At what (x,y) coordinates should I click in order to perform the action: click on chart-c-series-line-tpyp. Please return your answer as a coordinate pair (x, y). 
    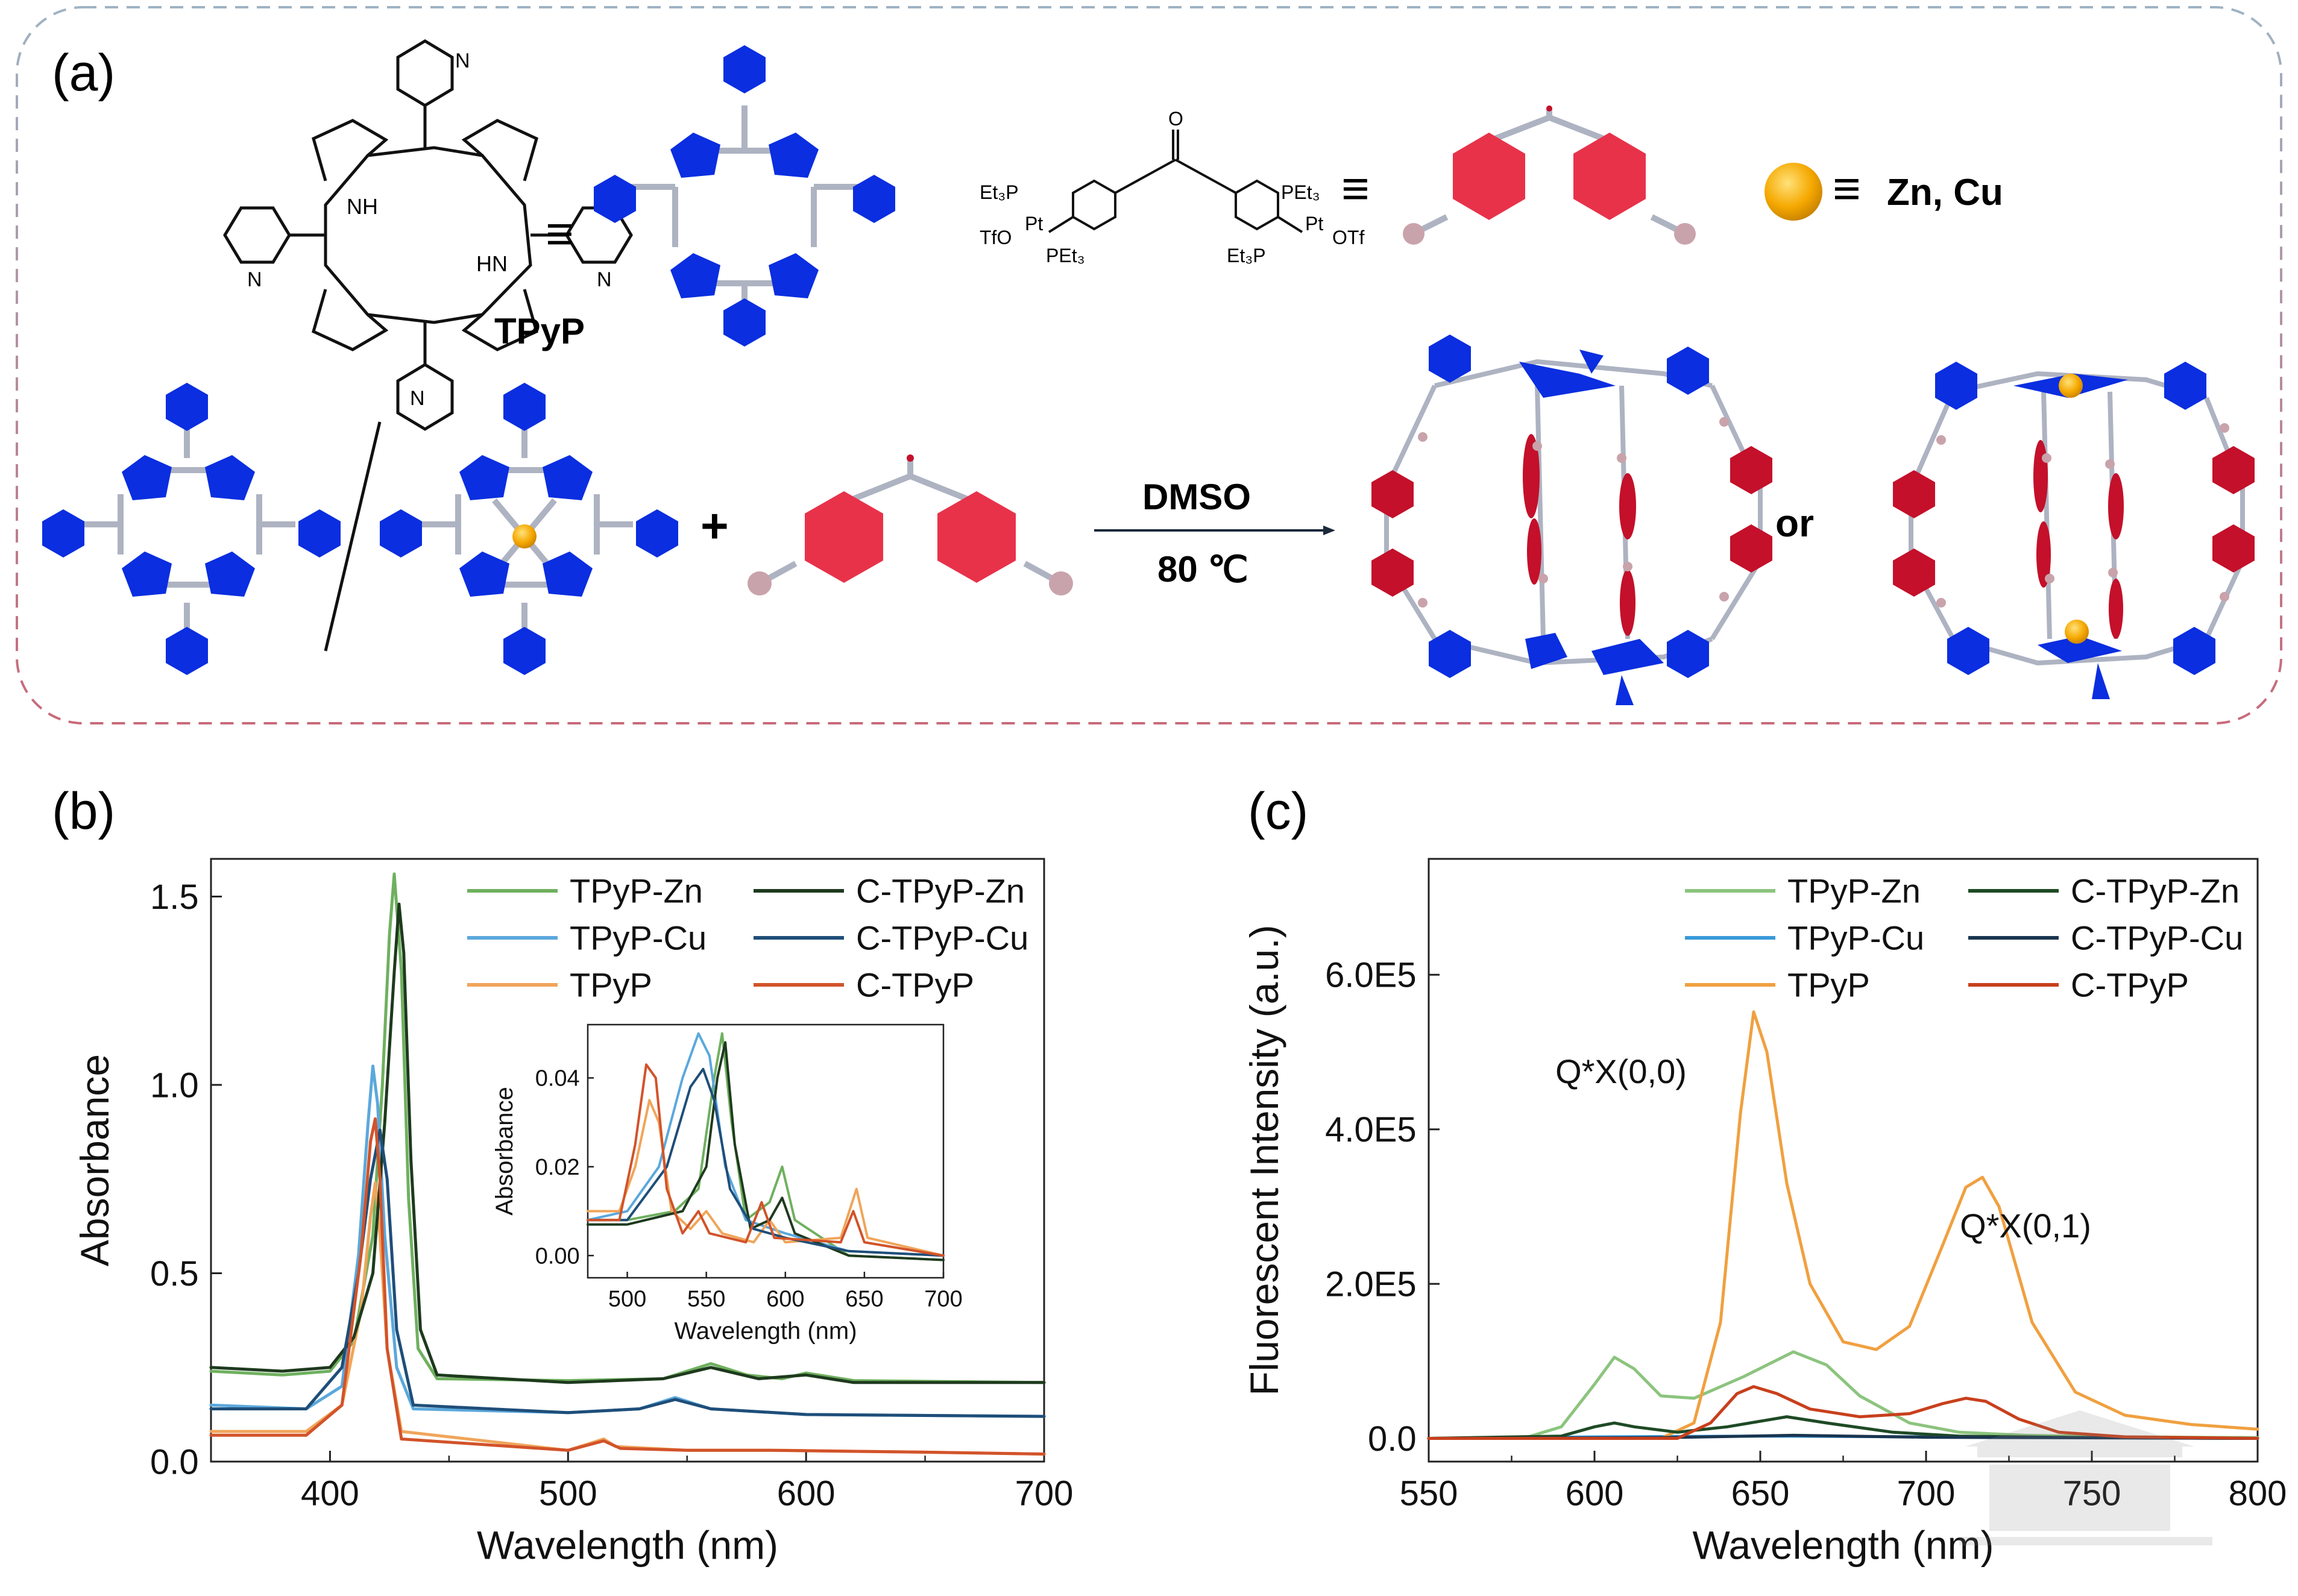
    Looking at the image, I should click on (1843, 1225).